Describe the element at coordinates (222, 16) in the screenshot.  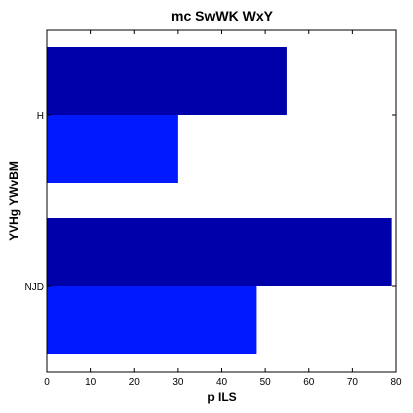
I see `chart-title: mc SwWK WxY` at that location.